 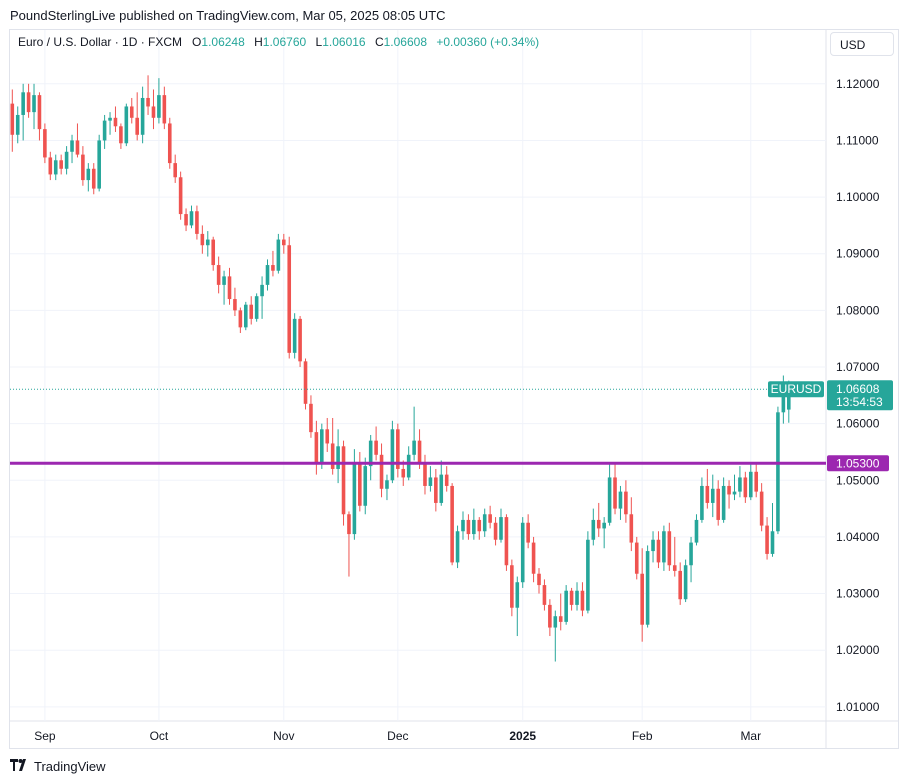 I want to click on last-price-badge, so click(x=860, y=395).